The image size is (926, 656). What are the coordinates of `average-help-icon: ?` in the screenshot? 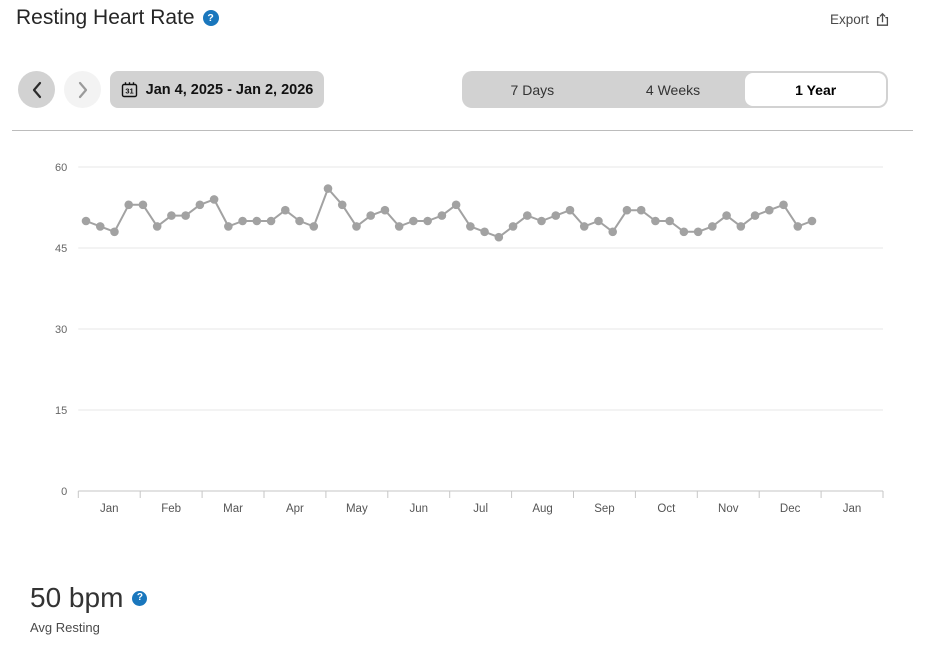 It's located at (140, 598).